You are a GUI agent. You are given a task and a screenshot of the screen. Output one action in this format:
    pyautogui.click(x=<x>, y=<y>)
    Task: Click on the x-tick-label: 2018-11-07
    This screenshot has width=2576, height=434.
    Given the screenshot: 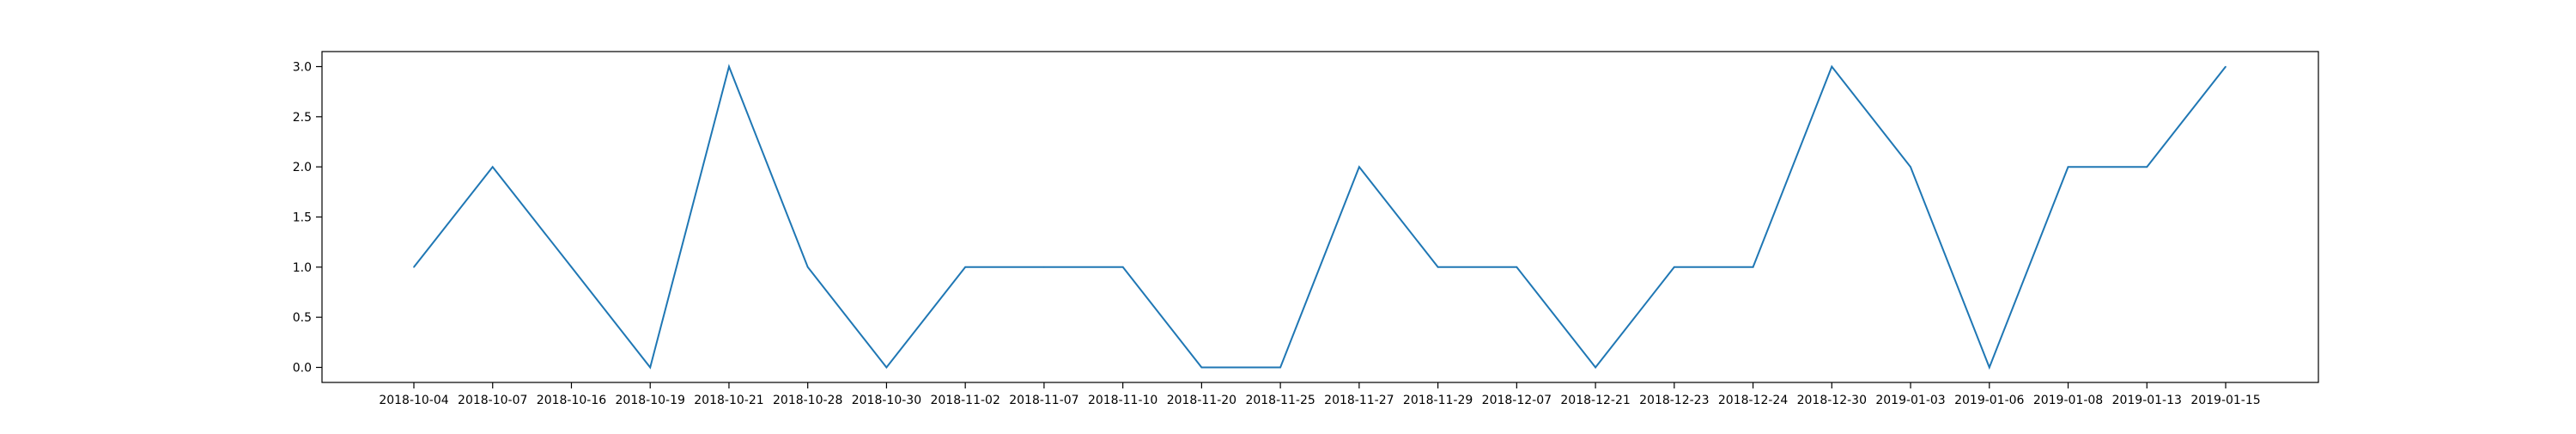 What is the action you would take?
    pyautogui.click(x=1043, y=400)
    